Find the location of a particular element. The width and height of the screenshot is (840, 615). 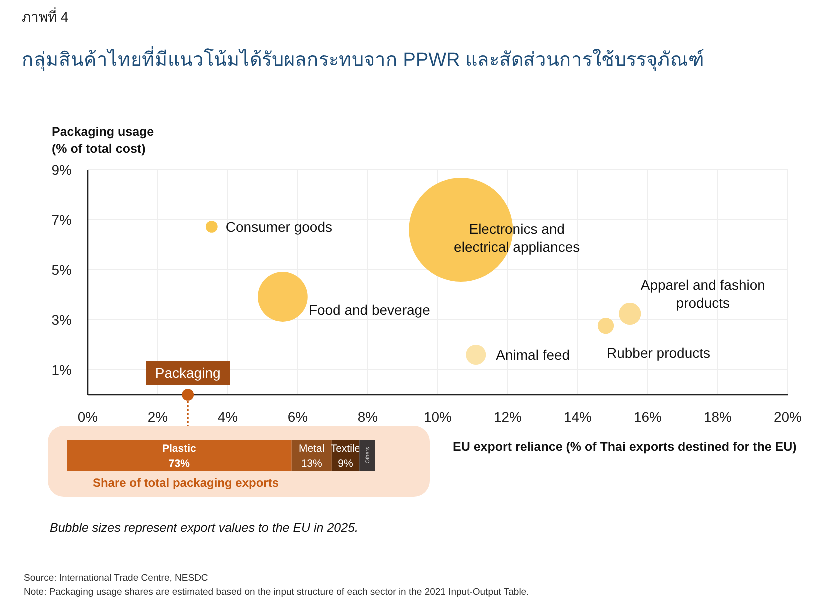

x-tick-label: 4% is located at coordinates (228, 417).